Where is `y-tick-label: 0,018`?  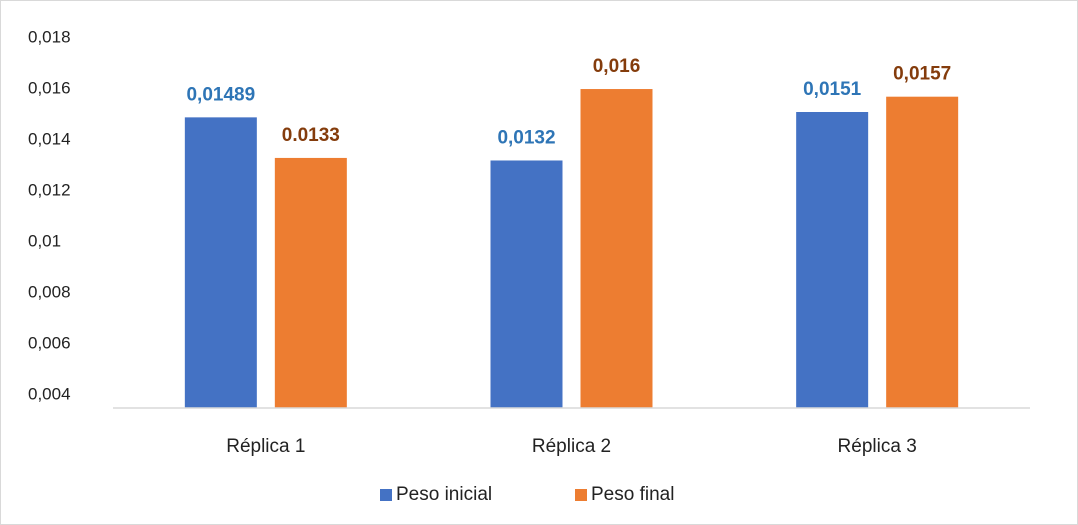 y-tick-label: 0,018 is located at coordinates (49, 36).